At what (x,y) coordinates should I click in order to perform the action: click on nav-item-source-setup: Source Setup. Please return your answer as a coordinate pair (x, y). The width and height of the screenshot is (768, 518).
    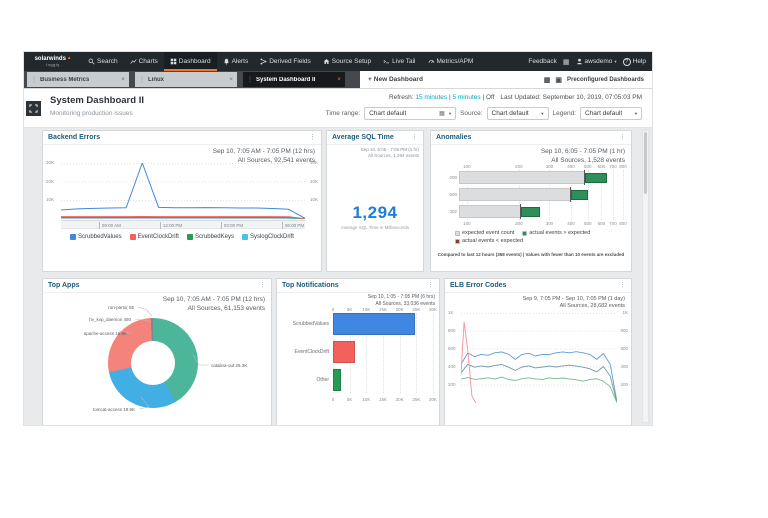
    Looking at the image, I should click on (347, 61).